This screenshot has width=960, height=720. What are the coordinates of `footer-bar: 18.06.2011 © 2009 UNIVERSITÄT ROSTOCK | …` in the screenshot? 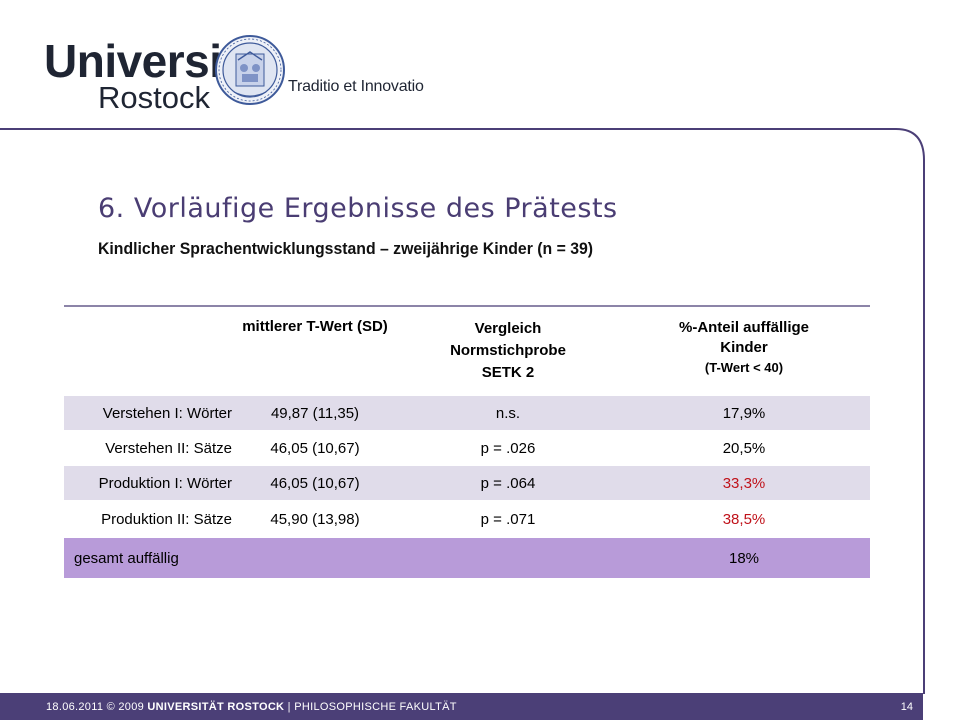 It's located at (461, 706).